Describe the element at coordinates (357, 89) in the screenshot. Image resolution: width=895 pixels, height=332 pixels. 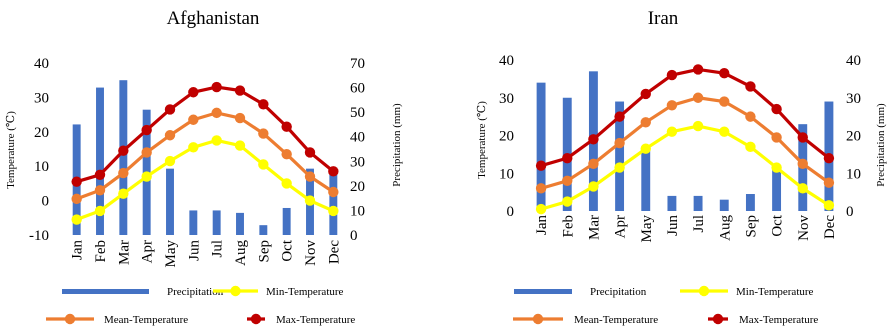
I see `y2-tick-label: 60` at that location.